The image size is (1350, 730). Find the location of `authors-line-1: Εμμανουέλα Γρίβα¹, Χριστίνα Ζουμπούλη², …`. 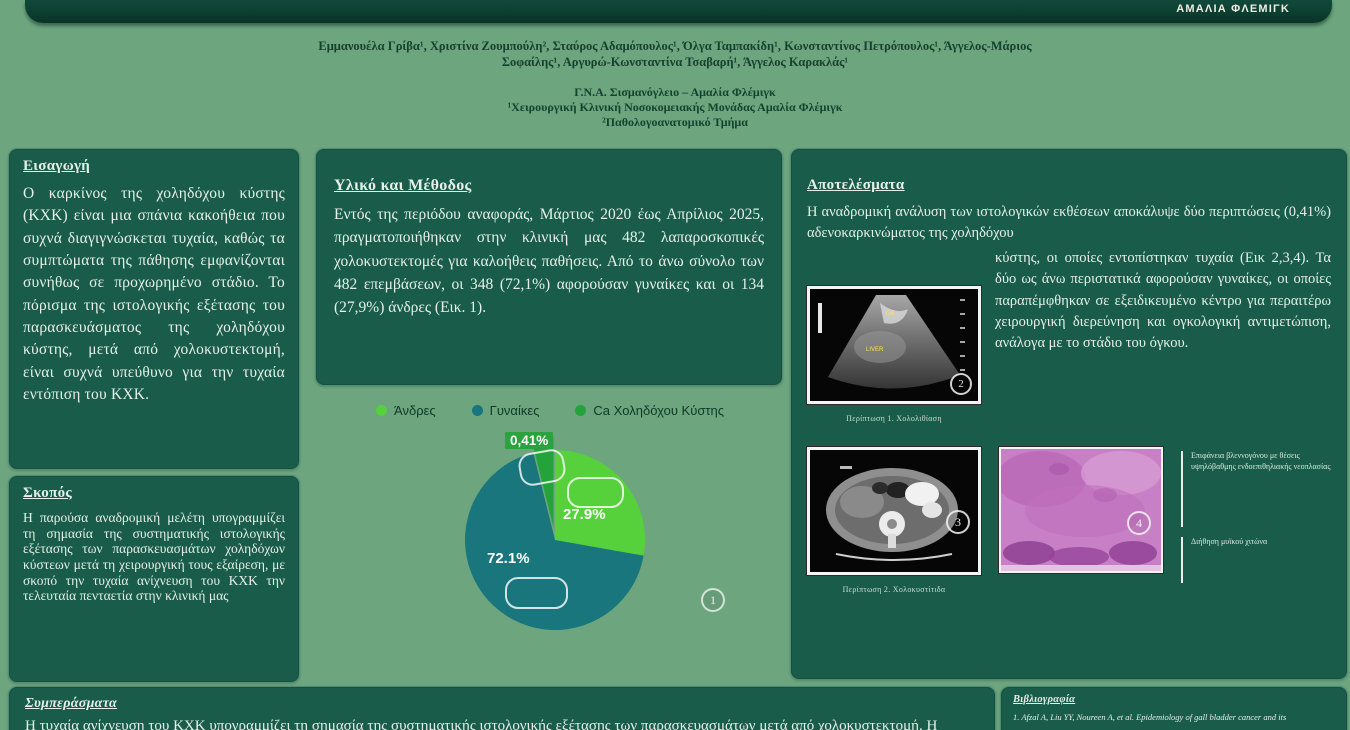

authors-line-1: Εμμανουέλα Γρίβα¹, Χριστίνα Ζουμπούλη², … is located at coordinates (675, 46).